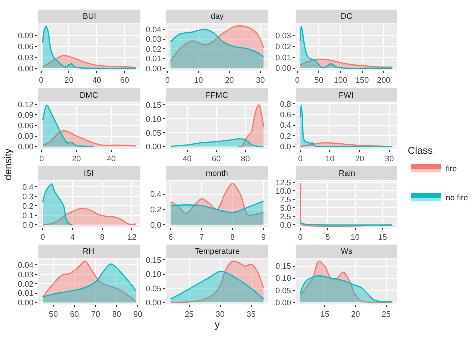 This screenshot has width=474, height=338. Describe the element at coordinates (89, 16) in the screenshot. I see `chart-title: BUI` at that location.